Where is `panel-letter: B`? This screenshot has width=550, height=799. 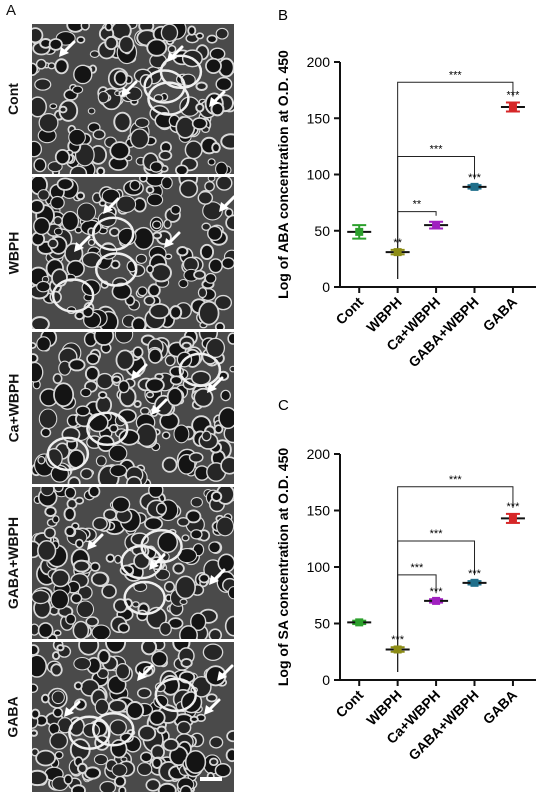
panel-letter: B is located at coordinates (283, 15).